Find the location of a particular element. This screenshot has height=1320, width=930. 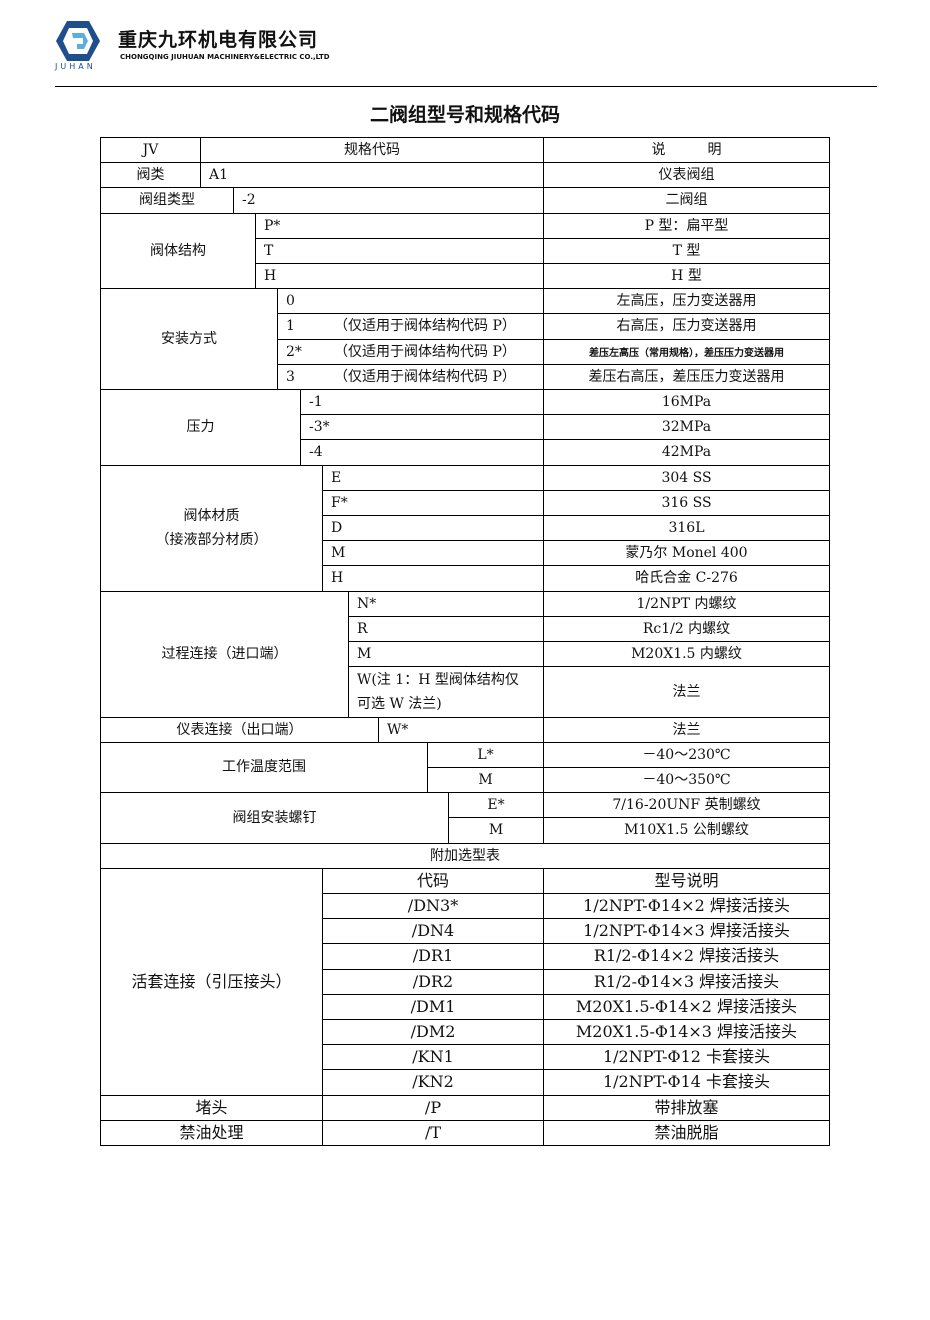

section-label-text: 过程连接（进口端） is located at coordinates (224, 654).